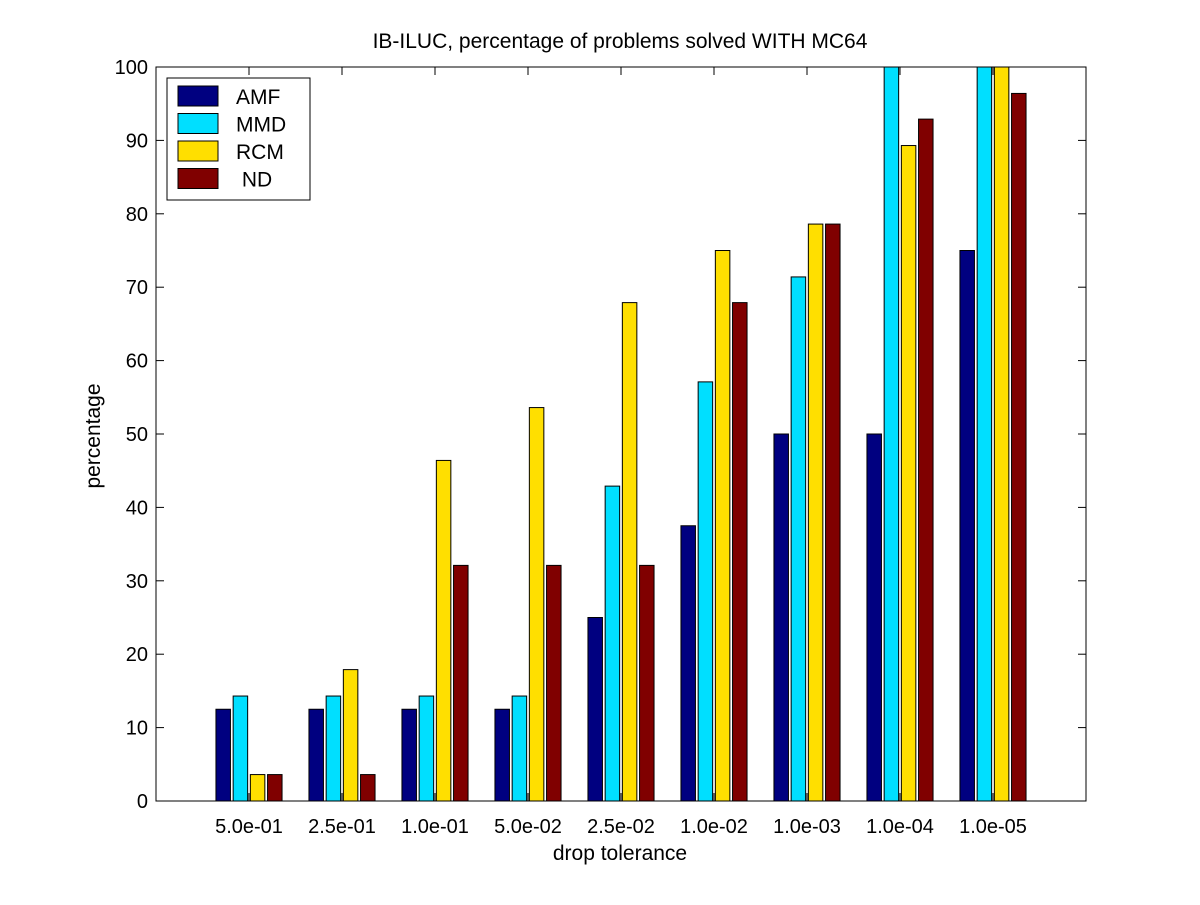 The width and height of the screenshot is (1200, 905). I want to click on y-tick-label: 0, so click(142, 802).